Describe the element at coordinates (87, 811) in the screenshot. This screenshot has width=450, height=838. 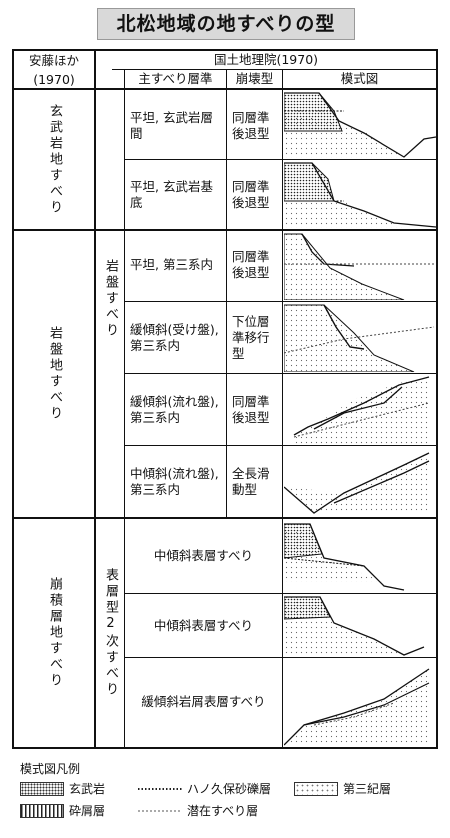
I see `legend-label: 砕屑層` at that location.